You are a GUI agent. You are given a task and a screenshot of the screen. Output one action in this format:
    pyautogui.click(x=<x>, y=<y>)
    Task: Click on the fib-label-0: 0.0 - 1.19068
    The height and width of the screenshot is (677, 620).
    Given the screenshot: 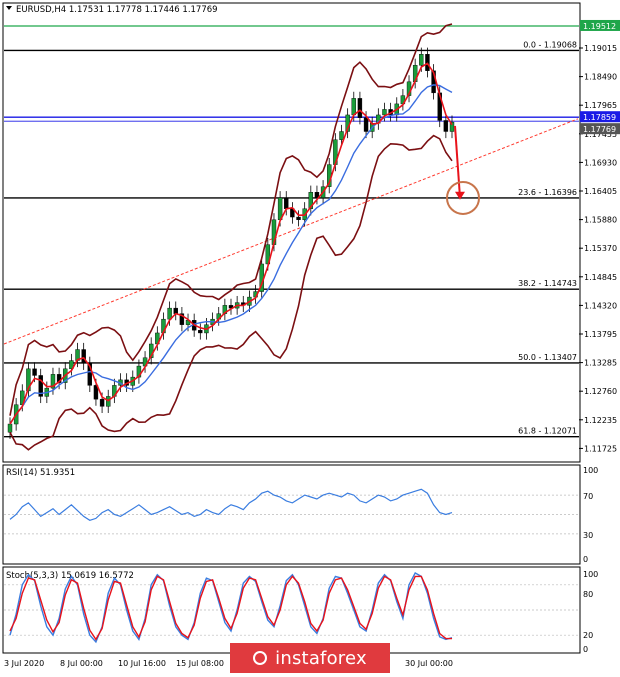 What is the action you would take?
    pyautogui.click(x=550, y=44)
    